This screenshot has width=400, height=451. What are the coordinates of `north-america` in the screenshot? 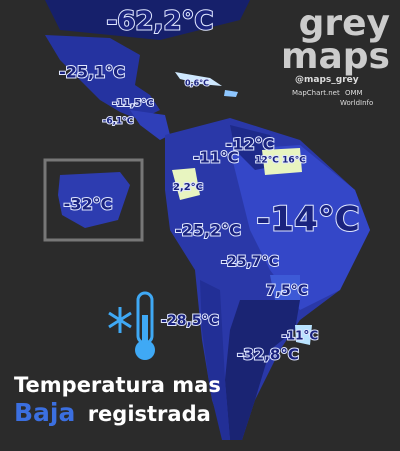 It's located at (147, 20).